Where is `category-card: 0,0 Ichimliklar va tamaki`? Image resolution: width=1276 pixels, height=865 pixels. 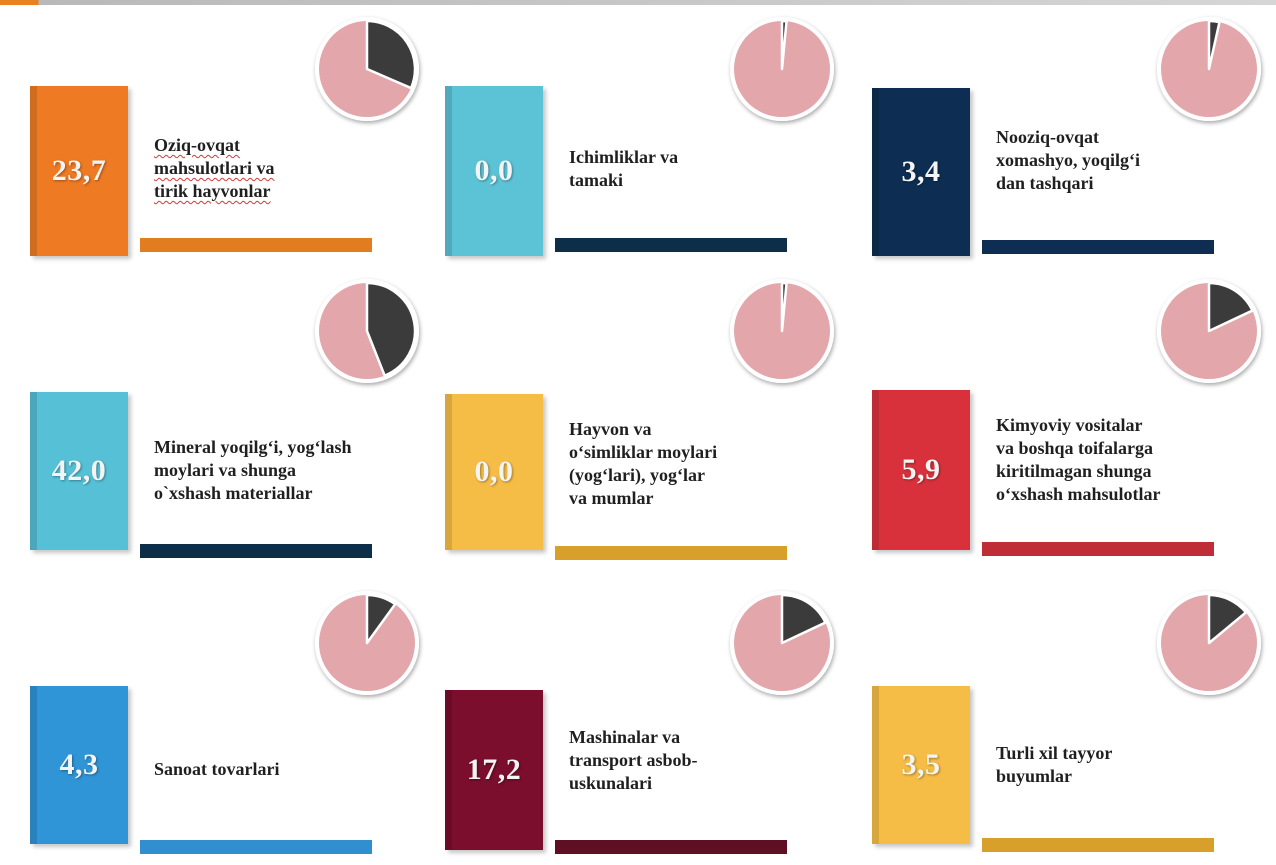
category-card: 0,0 Ichimliklar va tamaki is located at coordinates (639, 137).